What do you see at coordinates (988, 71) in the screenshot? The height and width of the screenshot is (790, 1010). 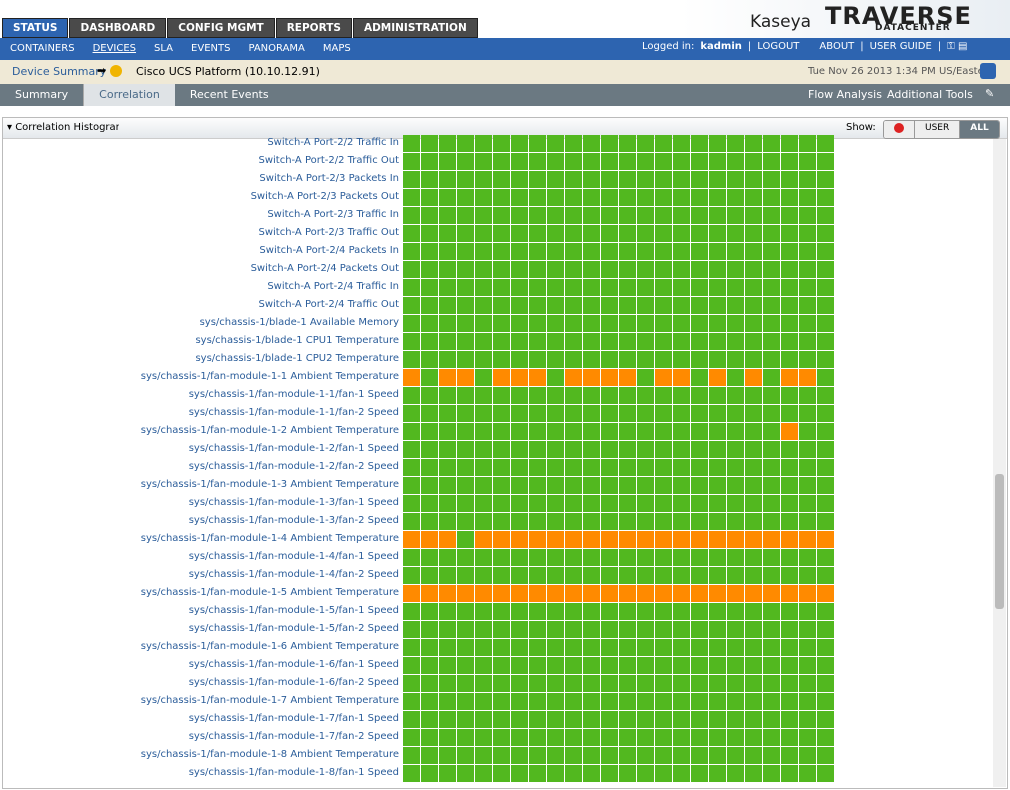 I see `refresh-button` at bounding box center [988, 71].